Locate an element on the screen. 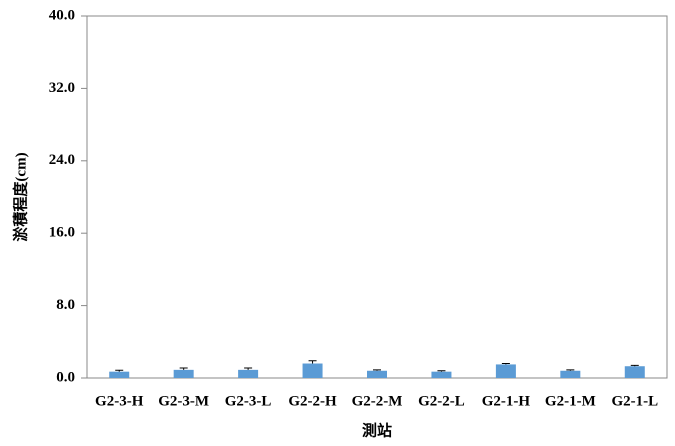 The image size is (675, 446). y-tick-label: 0.0 is located at coordinates (65, 377).